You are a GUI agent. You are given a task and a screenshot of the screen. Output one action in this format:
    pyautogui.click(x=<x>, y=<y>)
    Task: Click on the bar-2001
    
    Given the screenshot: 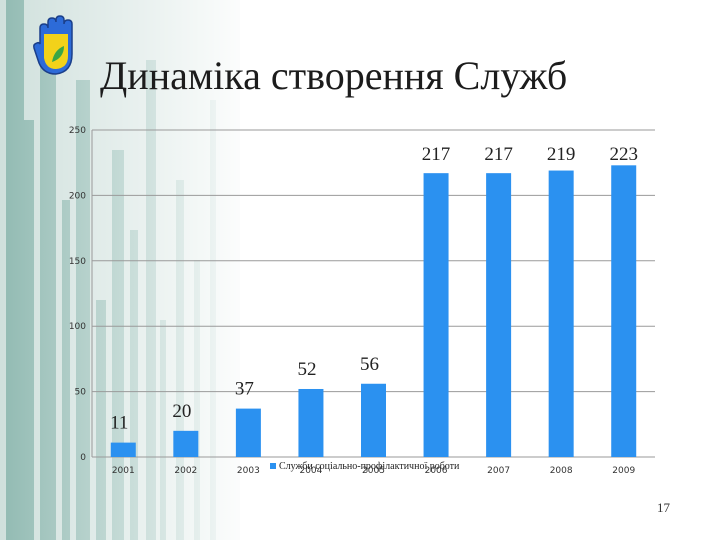 What is the action you would take?
    pyautogui.click(x=123, y=449)
    